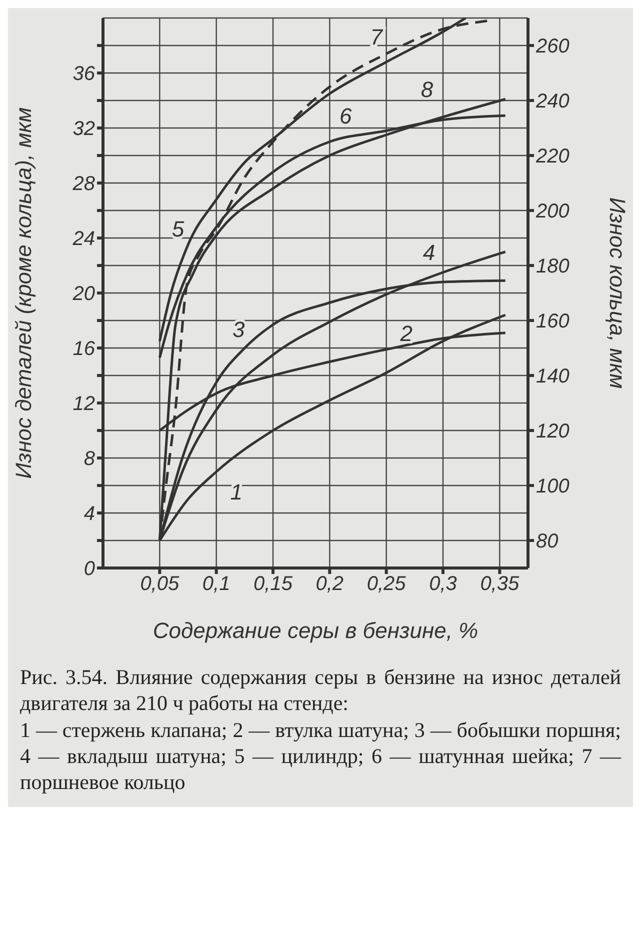  I want to click on y2-tick-label: 160, so click(553, 321).